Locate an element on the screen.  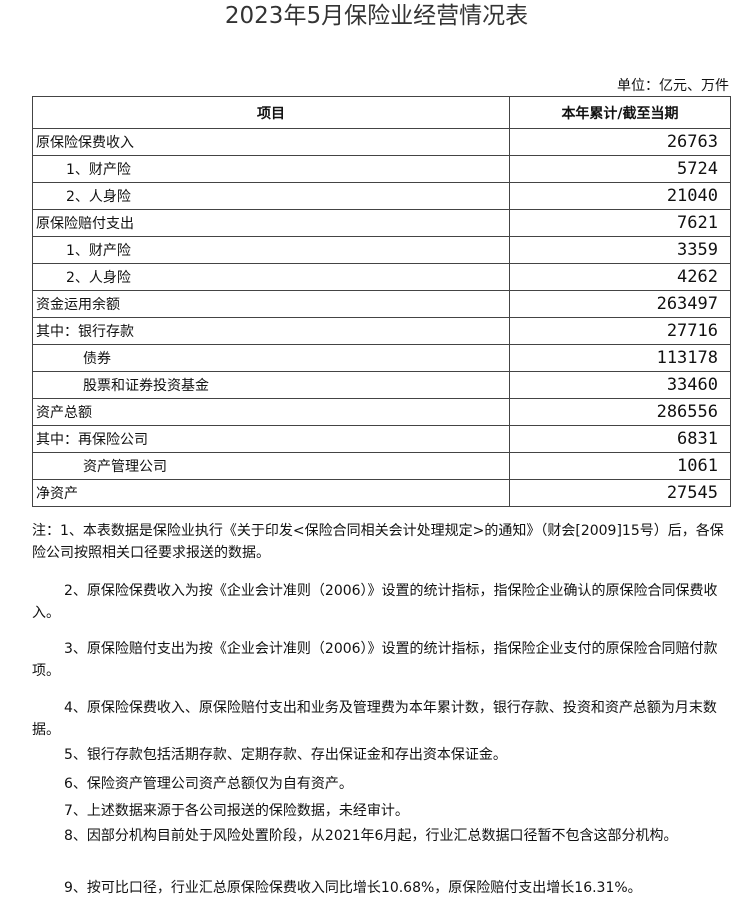
table-row: 其中：再保险公司 6831 is located at coordinates (381, 439).